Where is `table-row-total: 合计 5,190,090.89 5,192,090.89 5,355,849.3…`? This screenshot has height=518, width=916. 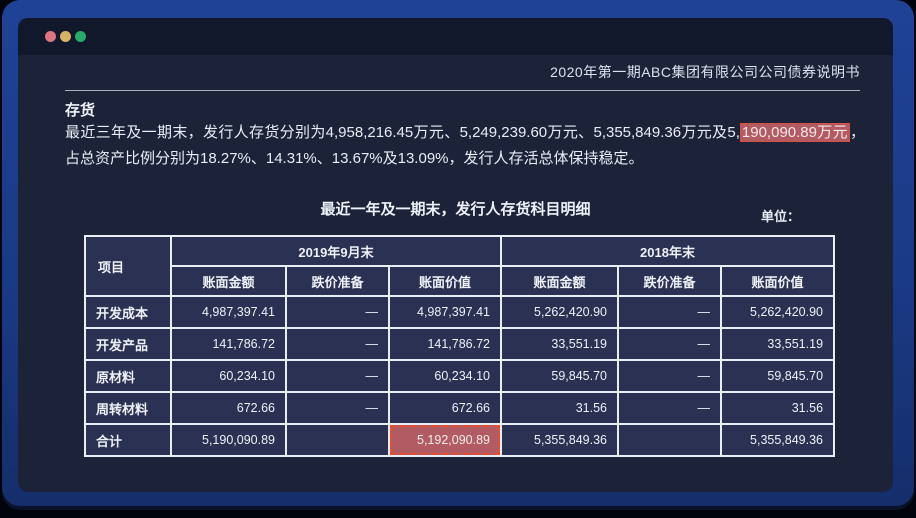
table-row-total: 合计 5,190,090.89 5,192,090.89 5,355,849.3… is located at coordinates (460, 440).